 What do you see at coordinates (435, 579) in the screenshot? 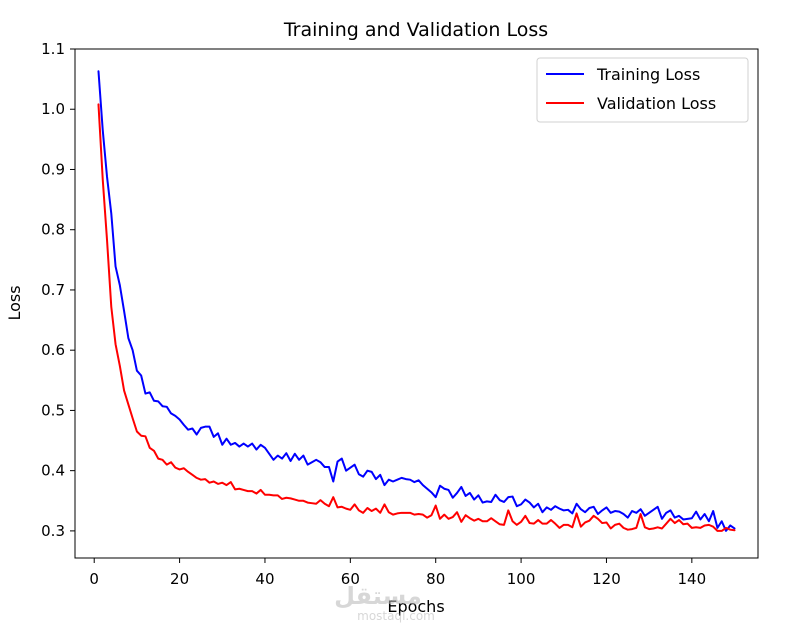
I see `x-tick-label: 80` at bounding box center [435, 579].